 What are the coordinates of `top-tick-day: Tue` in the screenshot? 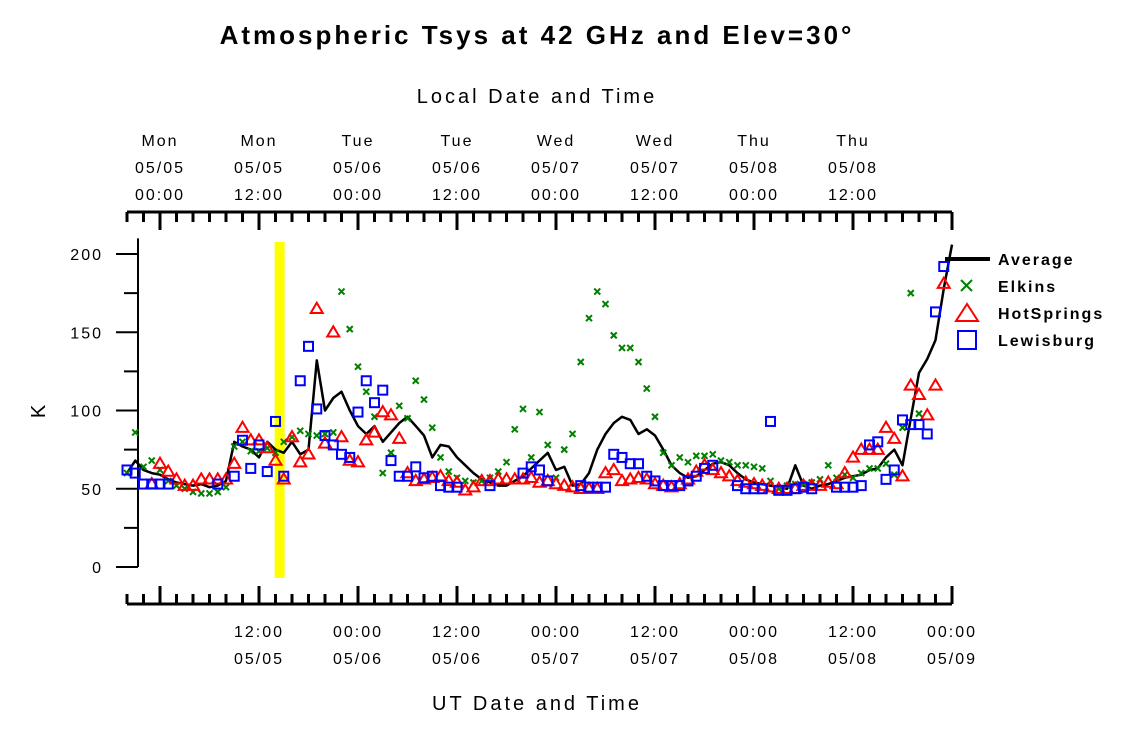 It's located at (457, 141).